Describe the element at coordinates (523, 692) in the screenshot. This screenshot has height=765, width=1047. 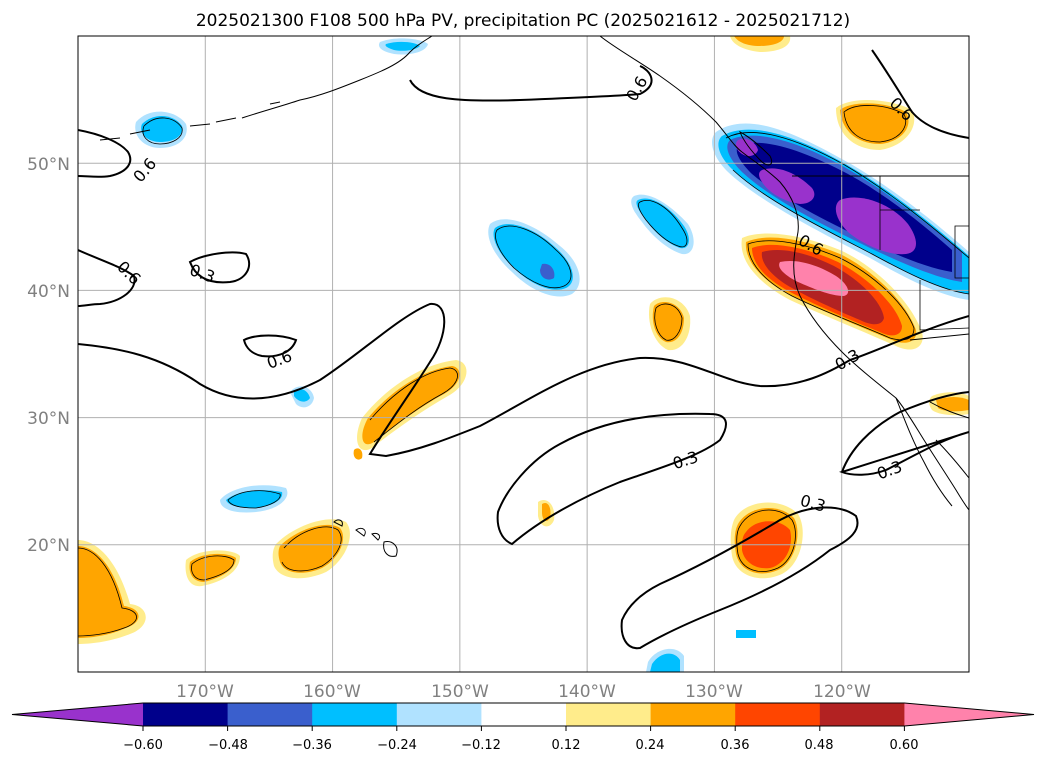
I see `longitude-labels: 170°W 160°W 150°W 140°W 130°W 120°W` at that location.